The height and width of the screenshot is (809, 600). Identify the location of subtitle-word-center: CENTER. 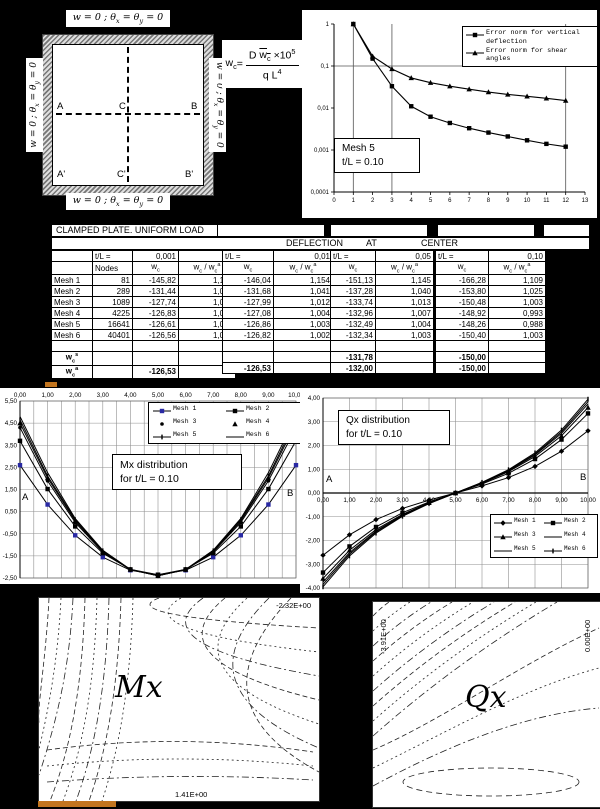
(440, 243).